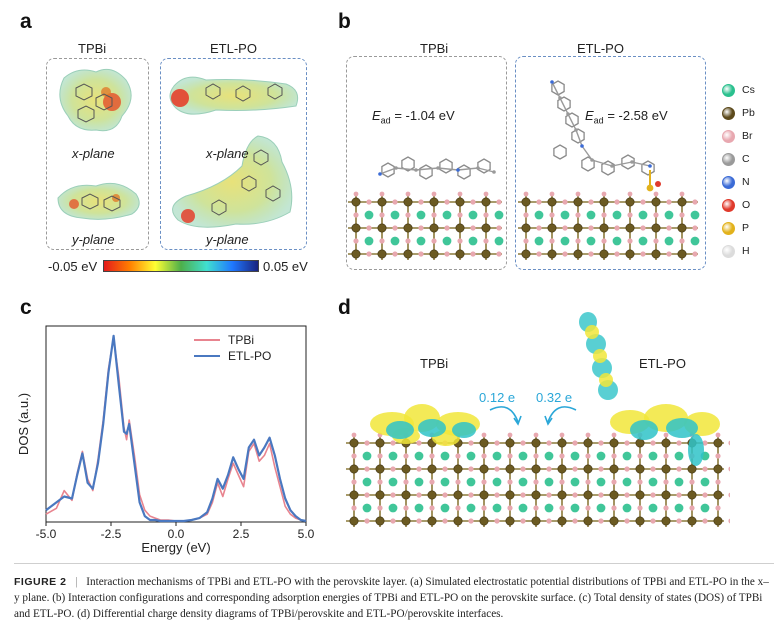 Image resolution: width=784 pixels, height=627 pixels. I want to click on caption-divider, so click(394, 563).